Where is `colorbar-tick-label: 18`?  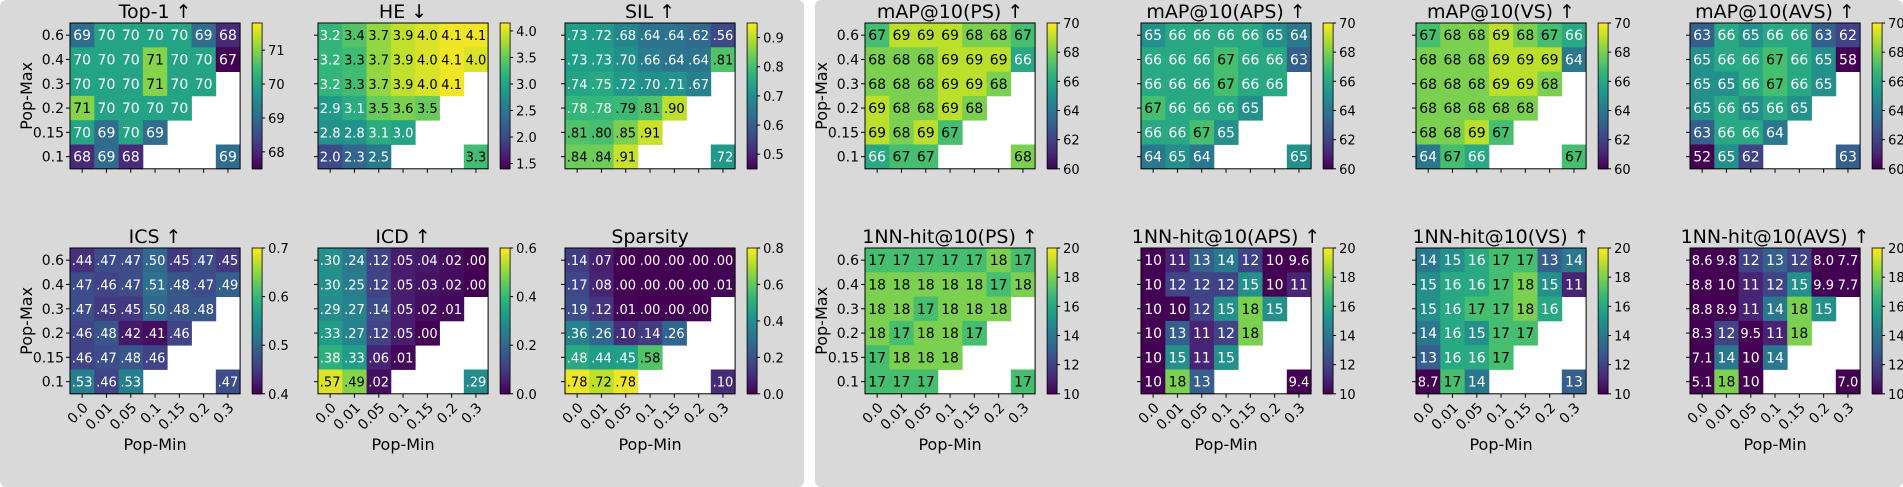
colorbar-tick-label: 18 is located at coordinates (1347, 278).